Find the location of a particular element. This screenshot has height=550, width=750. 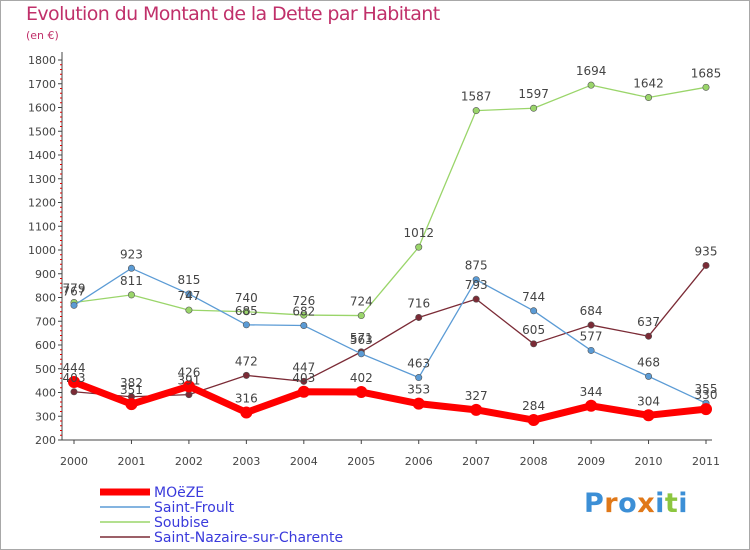

data-label: 1597 is located at coordinates (533, 94).